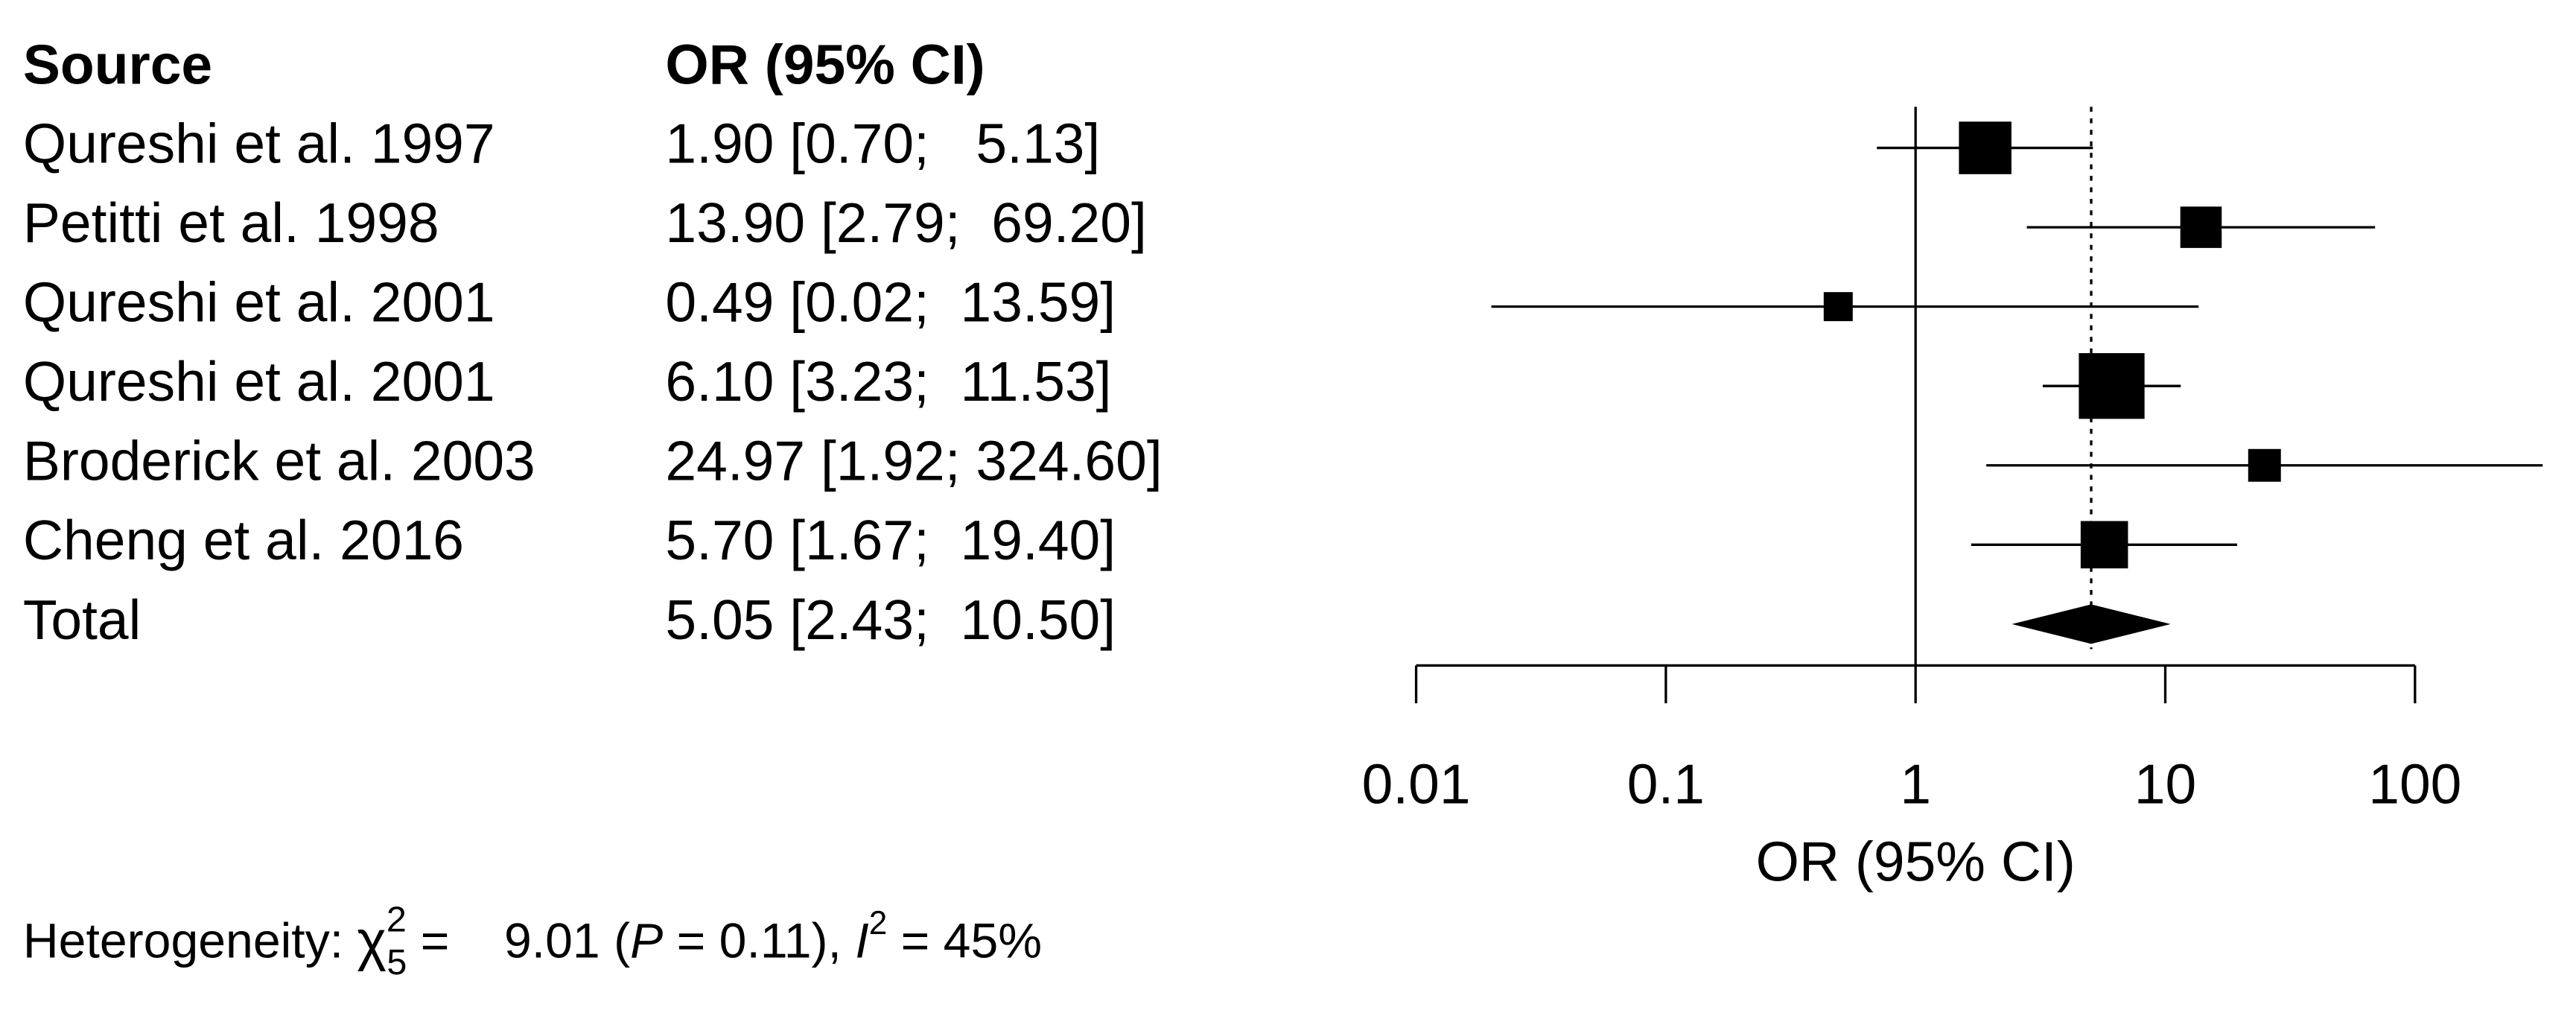  I want to click on het-i-sup: 2, so click(878, 924).